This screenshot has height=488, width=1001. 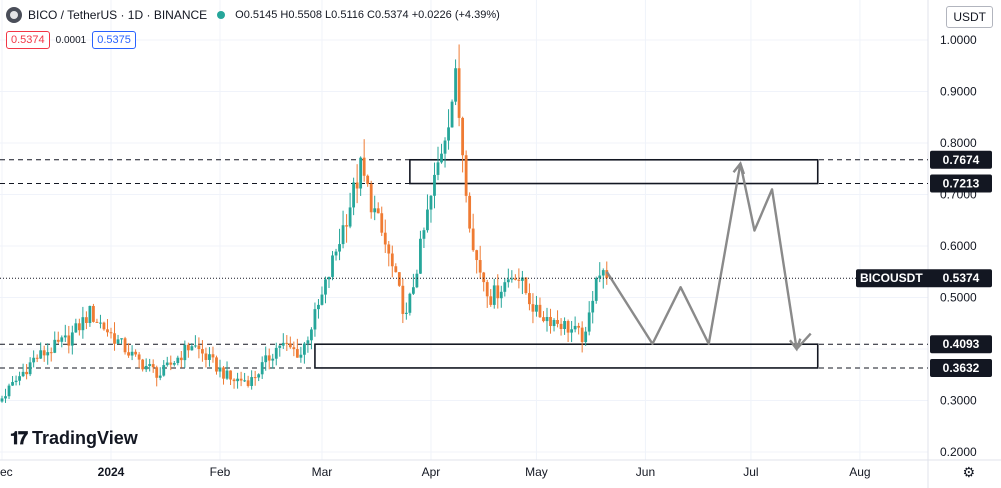 I want to click on zone-rect, so click(x=566, y=356).